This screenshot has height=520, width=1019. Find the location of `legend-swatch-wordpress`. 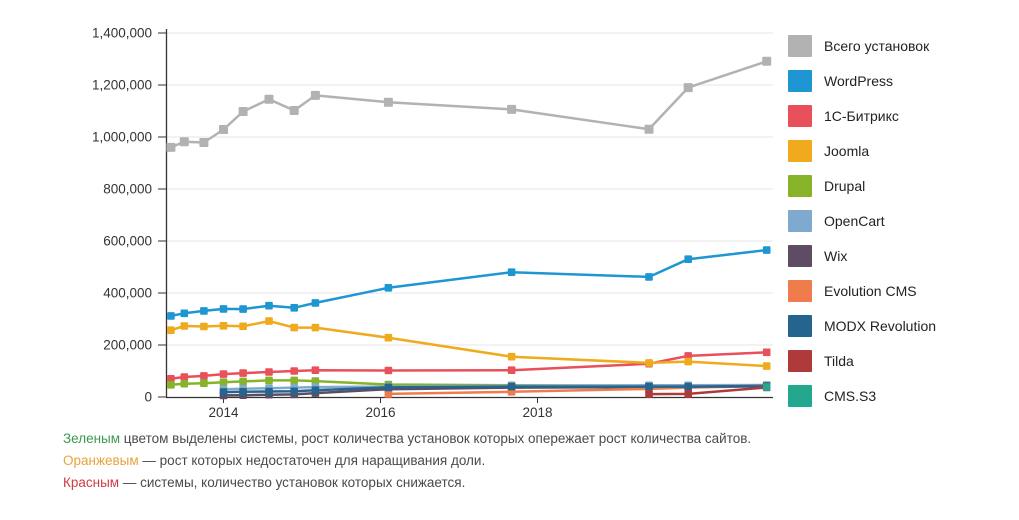

legend-swatch-wordpress is located at coordinates (800, 80).